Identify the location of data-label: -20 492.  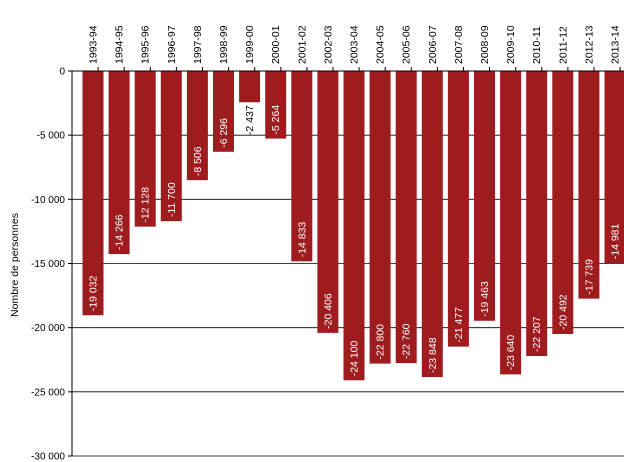
(563, 312).